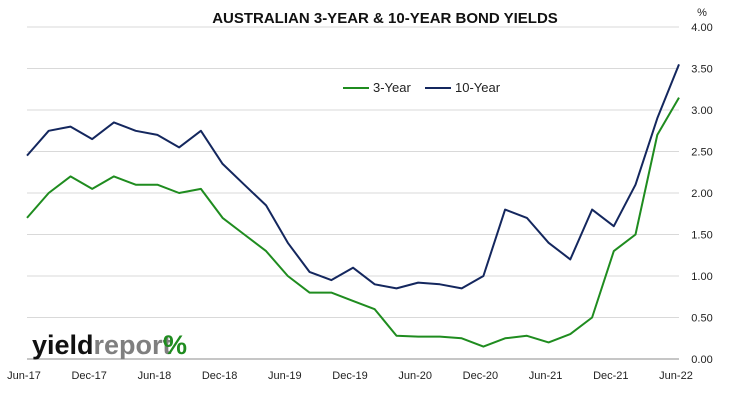 The image size is (731, 400). What do you see at coordinates (285, 376) in the screenshot?
I see `x-tick-label: Jun-19` at bounding box center [285, 376].